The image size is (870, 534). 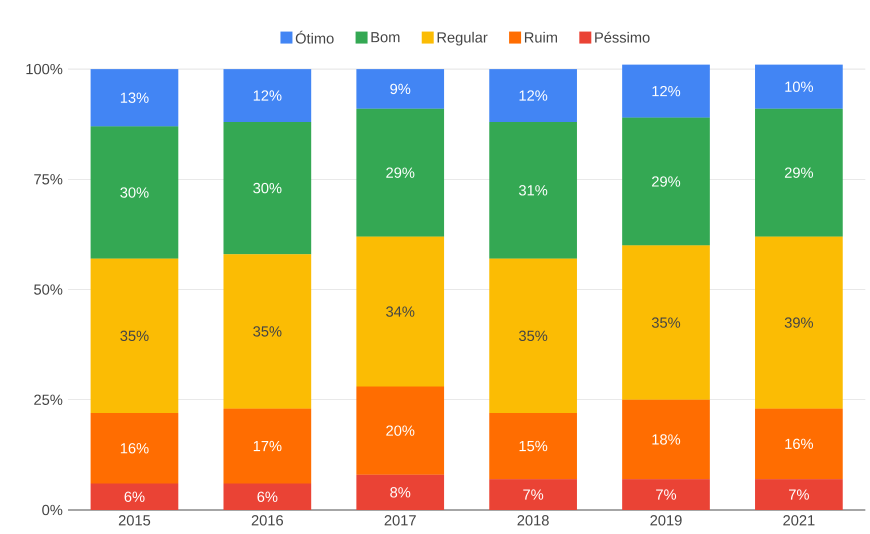 I want to click on data-label: 39%, so click(x=799, y=322).